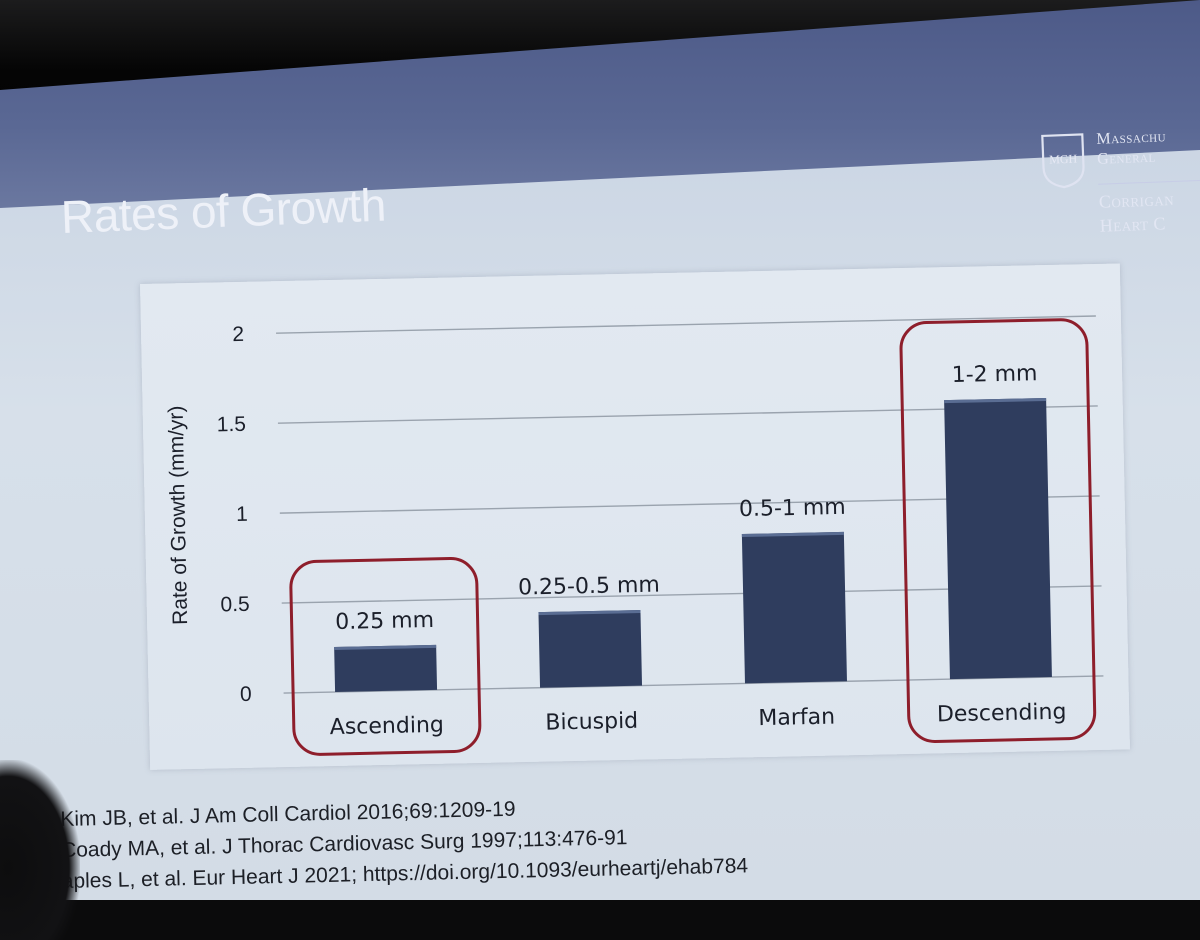 This screenshot has height=940, width=1200. I want to click on mgh-logo: MGH Massachu General Corrigan Heart C, so click(1120, 194).